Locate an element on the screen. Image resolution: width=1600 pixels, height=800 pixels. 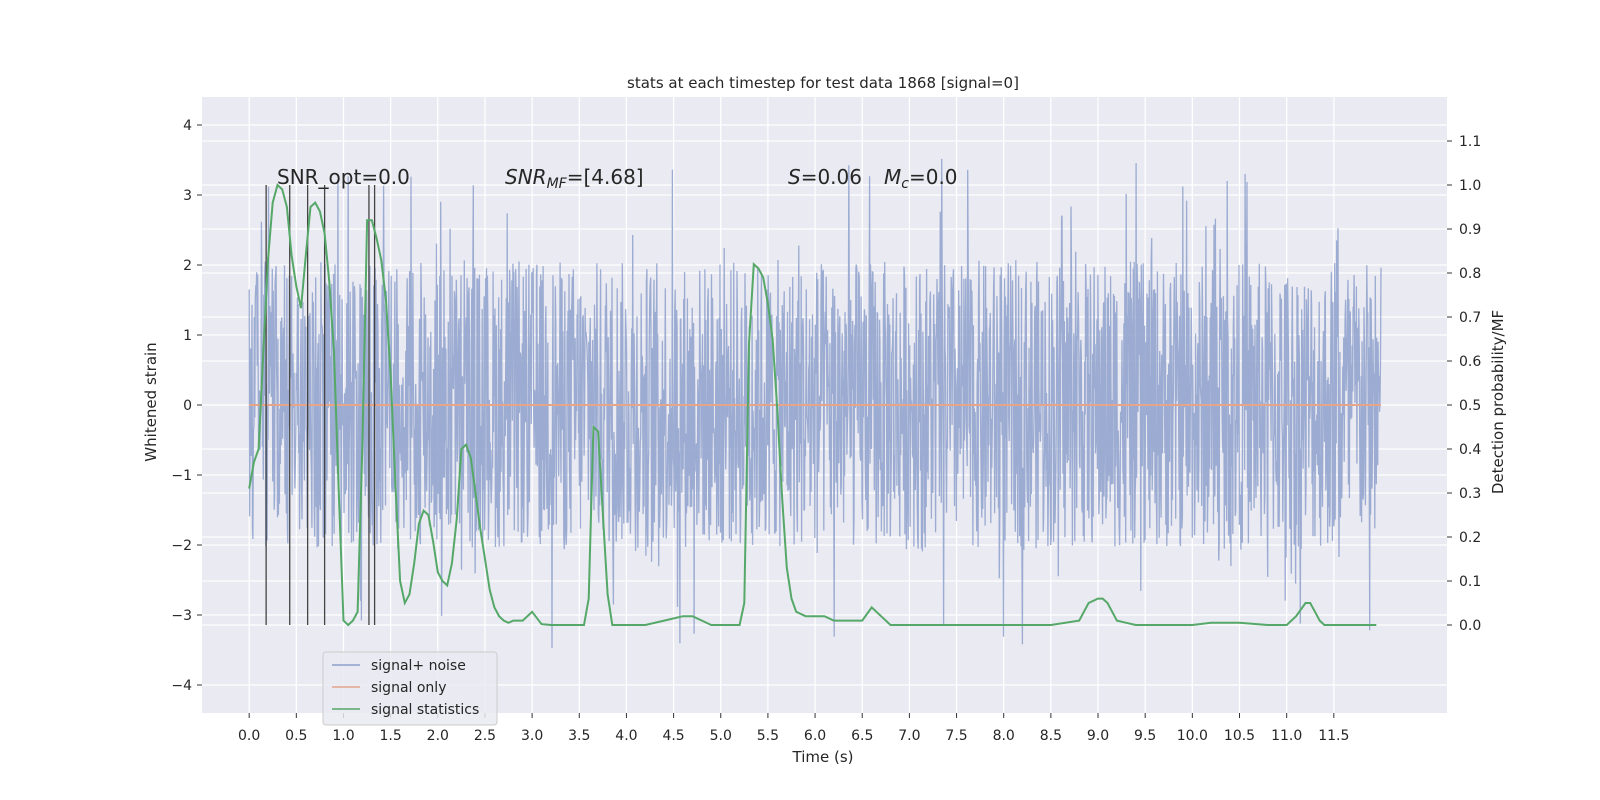
y2-tick-label: 0.2 is located at coordinates (1470, 538).